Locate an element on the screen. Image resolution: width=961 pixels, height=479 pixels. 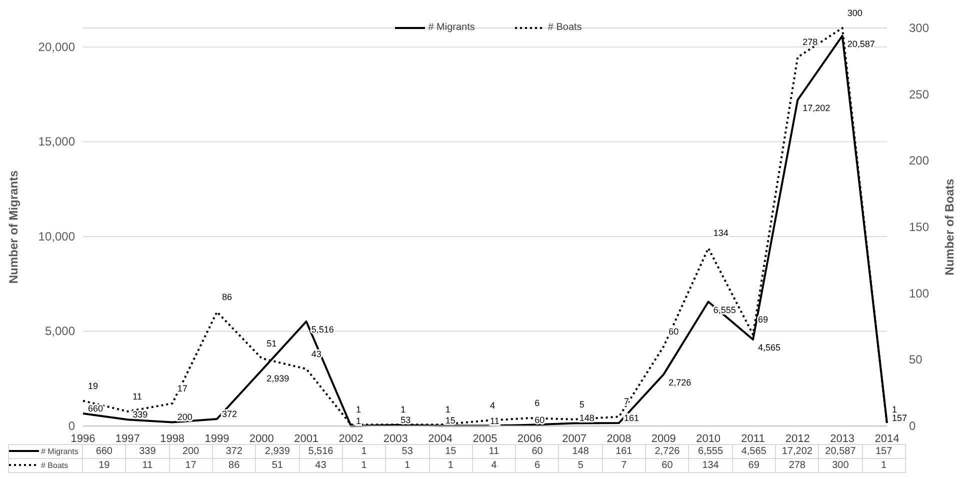
text: 161 is located at coordinates (632, 417).